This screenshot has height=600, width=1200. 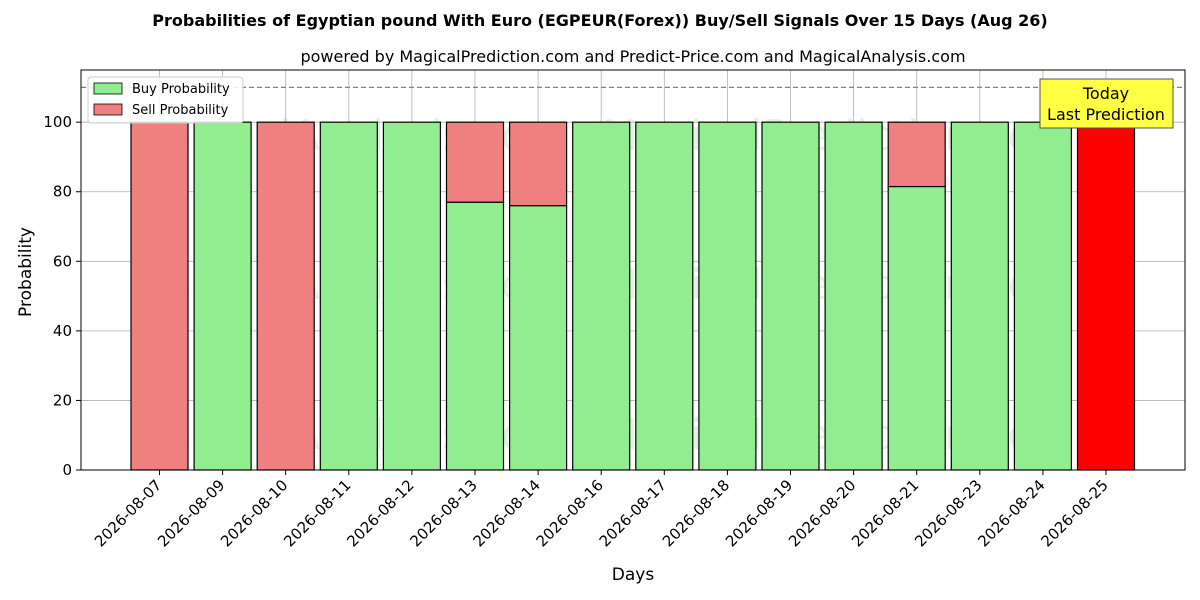 What do you see at coordinates (1106, 114) in the screenshot?
I see `today-annotation-line2: Last Prediction` at bounding box center [1106, 114].